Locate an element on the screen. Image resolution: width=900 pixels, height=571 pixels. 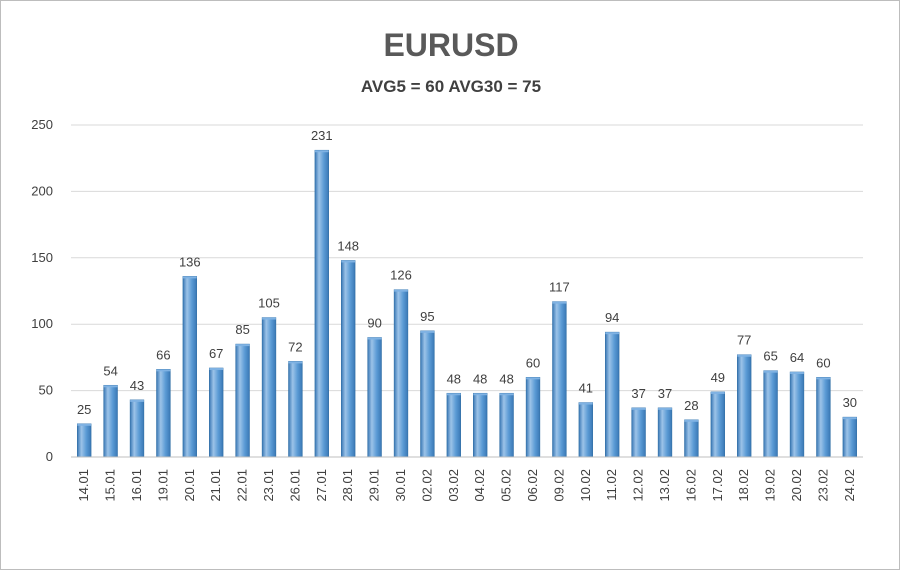
y-tick-label: 0 is located at coordinates (49, 456).